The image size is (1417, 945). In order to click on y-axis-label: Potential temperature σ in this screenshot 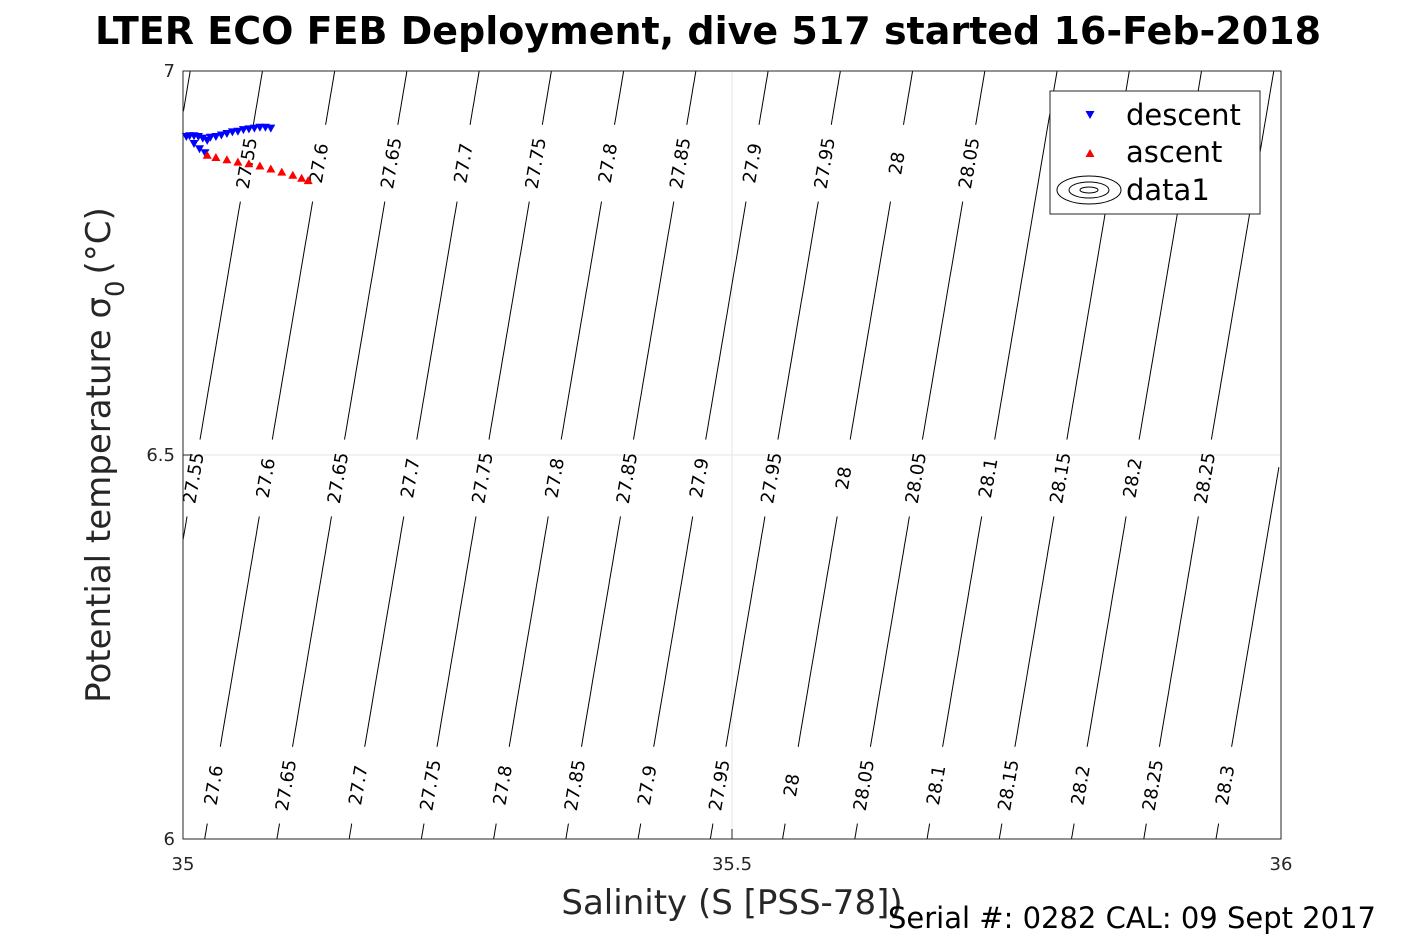, I will do `click(99, 500)`.